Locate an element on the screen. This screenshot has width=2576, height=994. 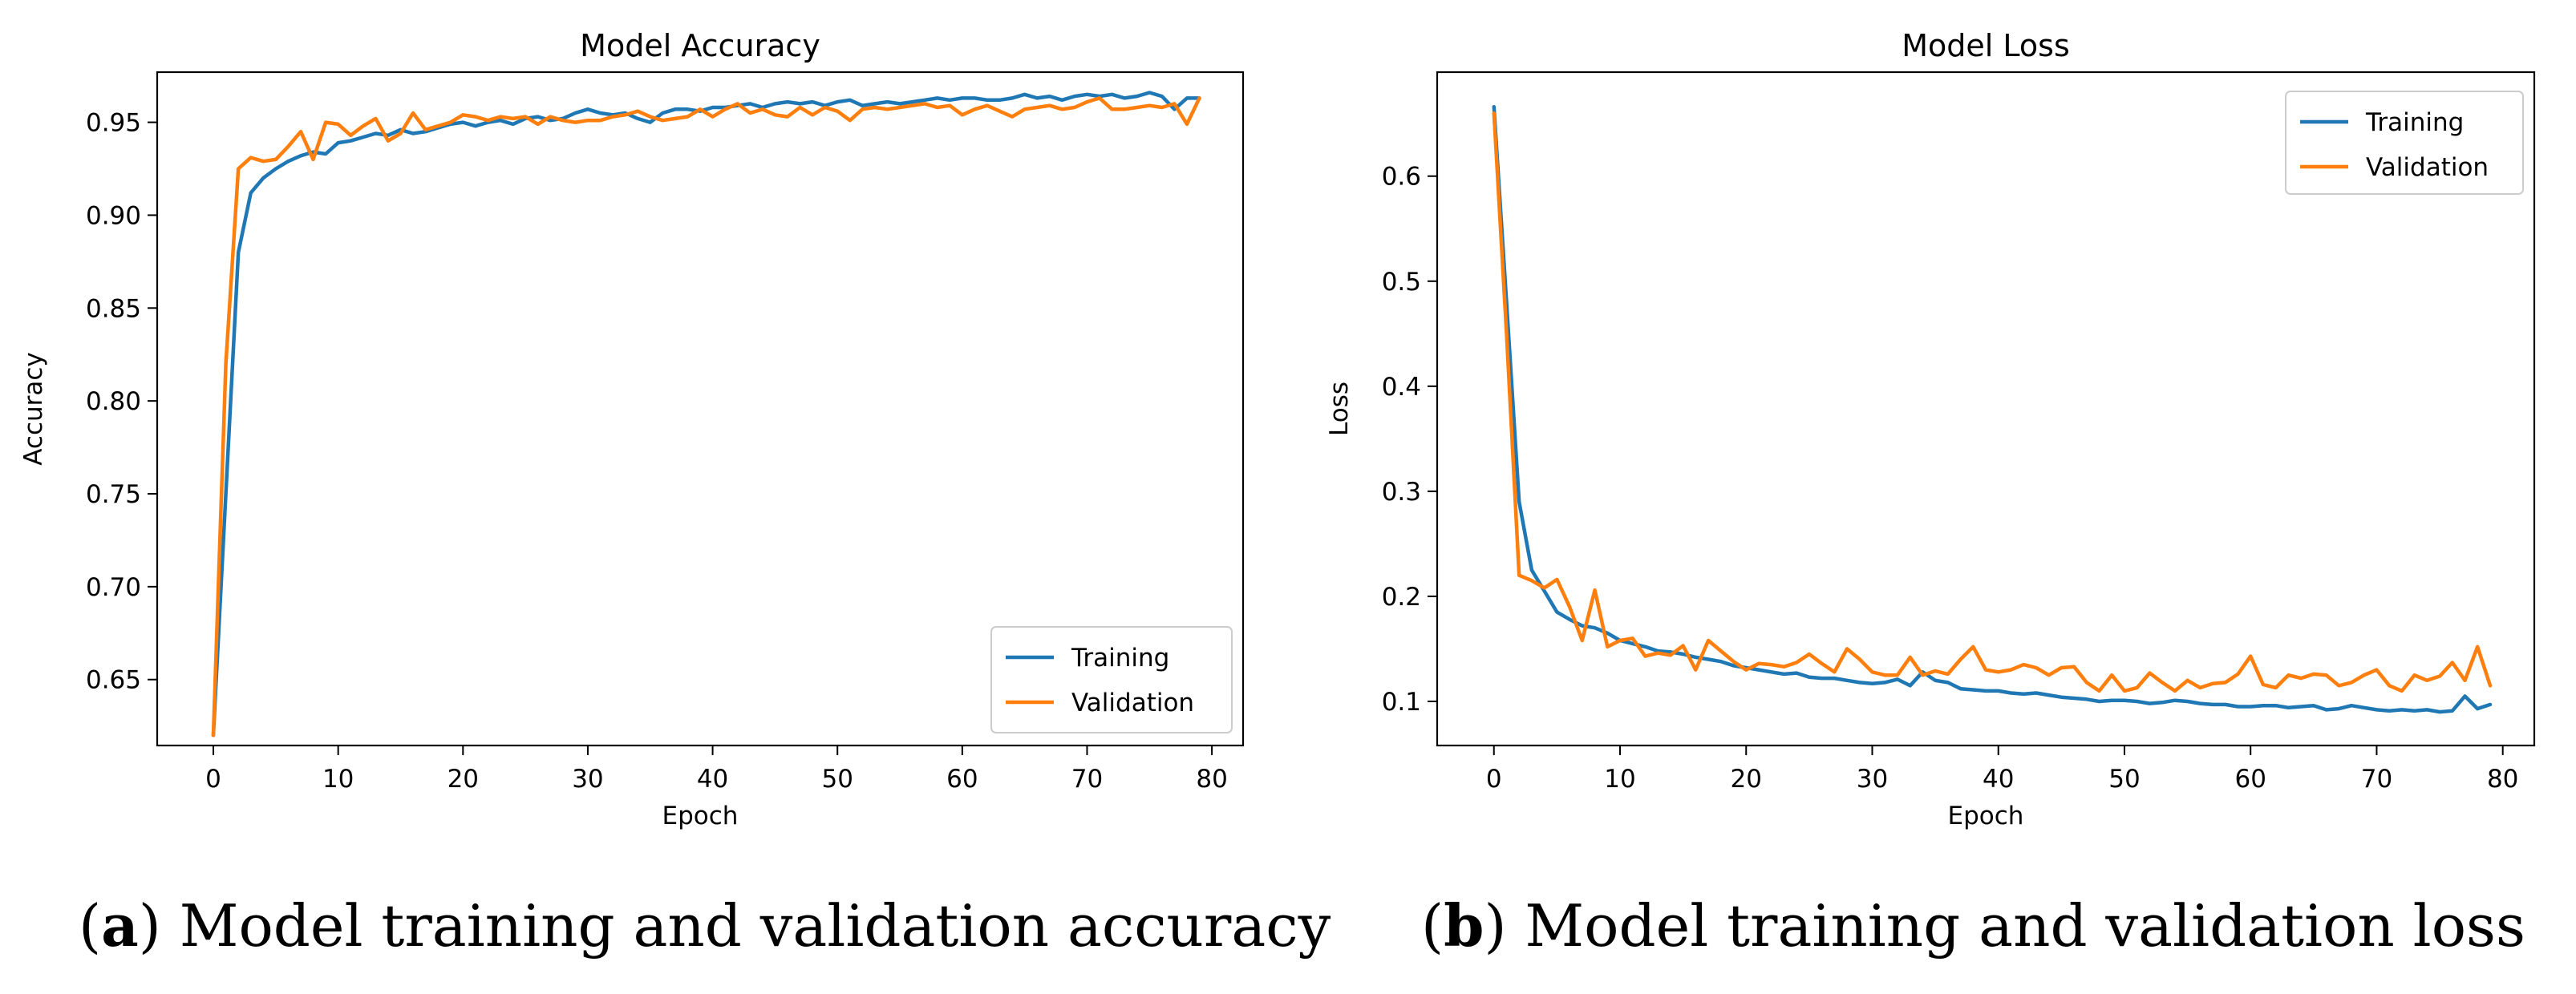
legend-box is located at coordinates (1111, 679).